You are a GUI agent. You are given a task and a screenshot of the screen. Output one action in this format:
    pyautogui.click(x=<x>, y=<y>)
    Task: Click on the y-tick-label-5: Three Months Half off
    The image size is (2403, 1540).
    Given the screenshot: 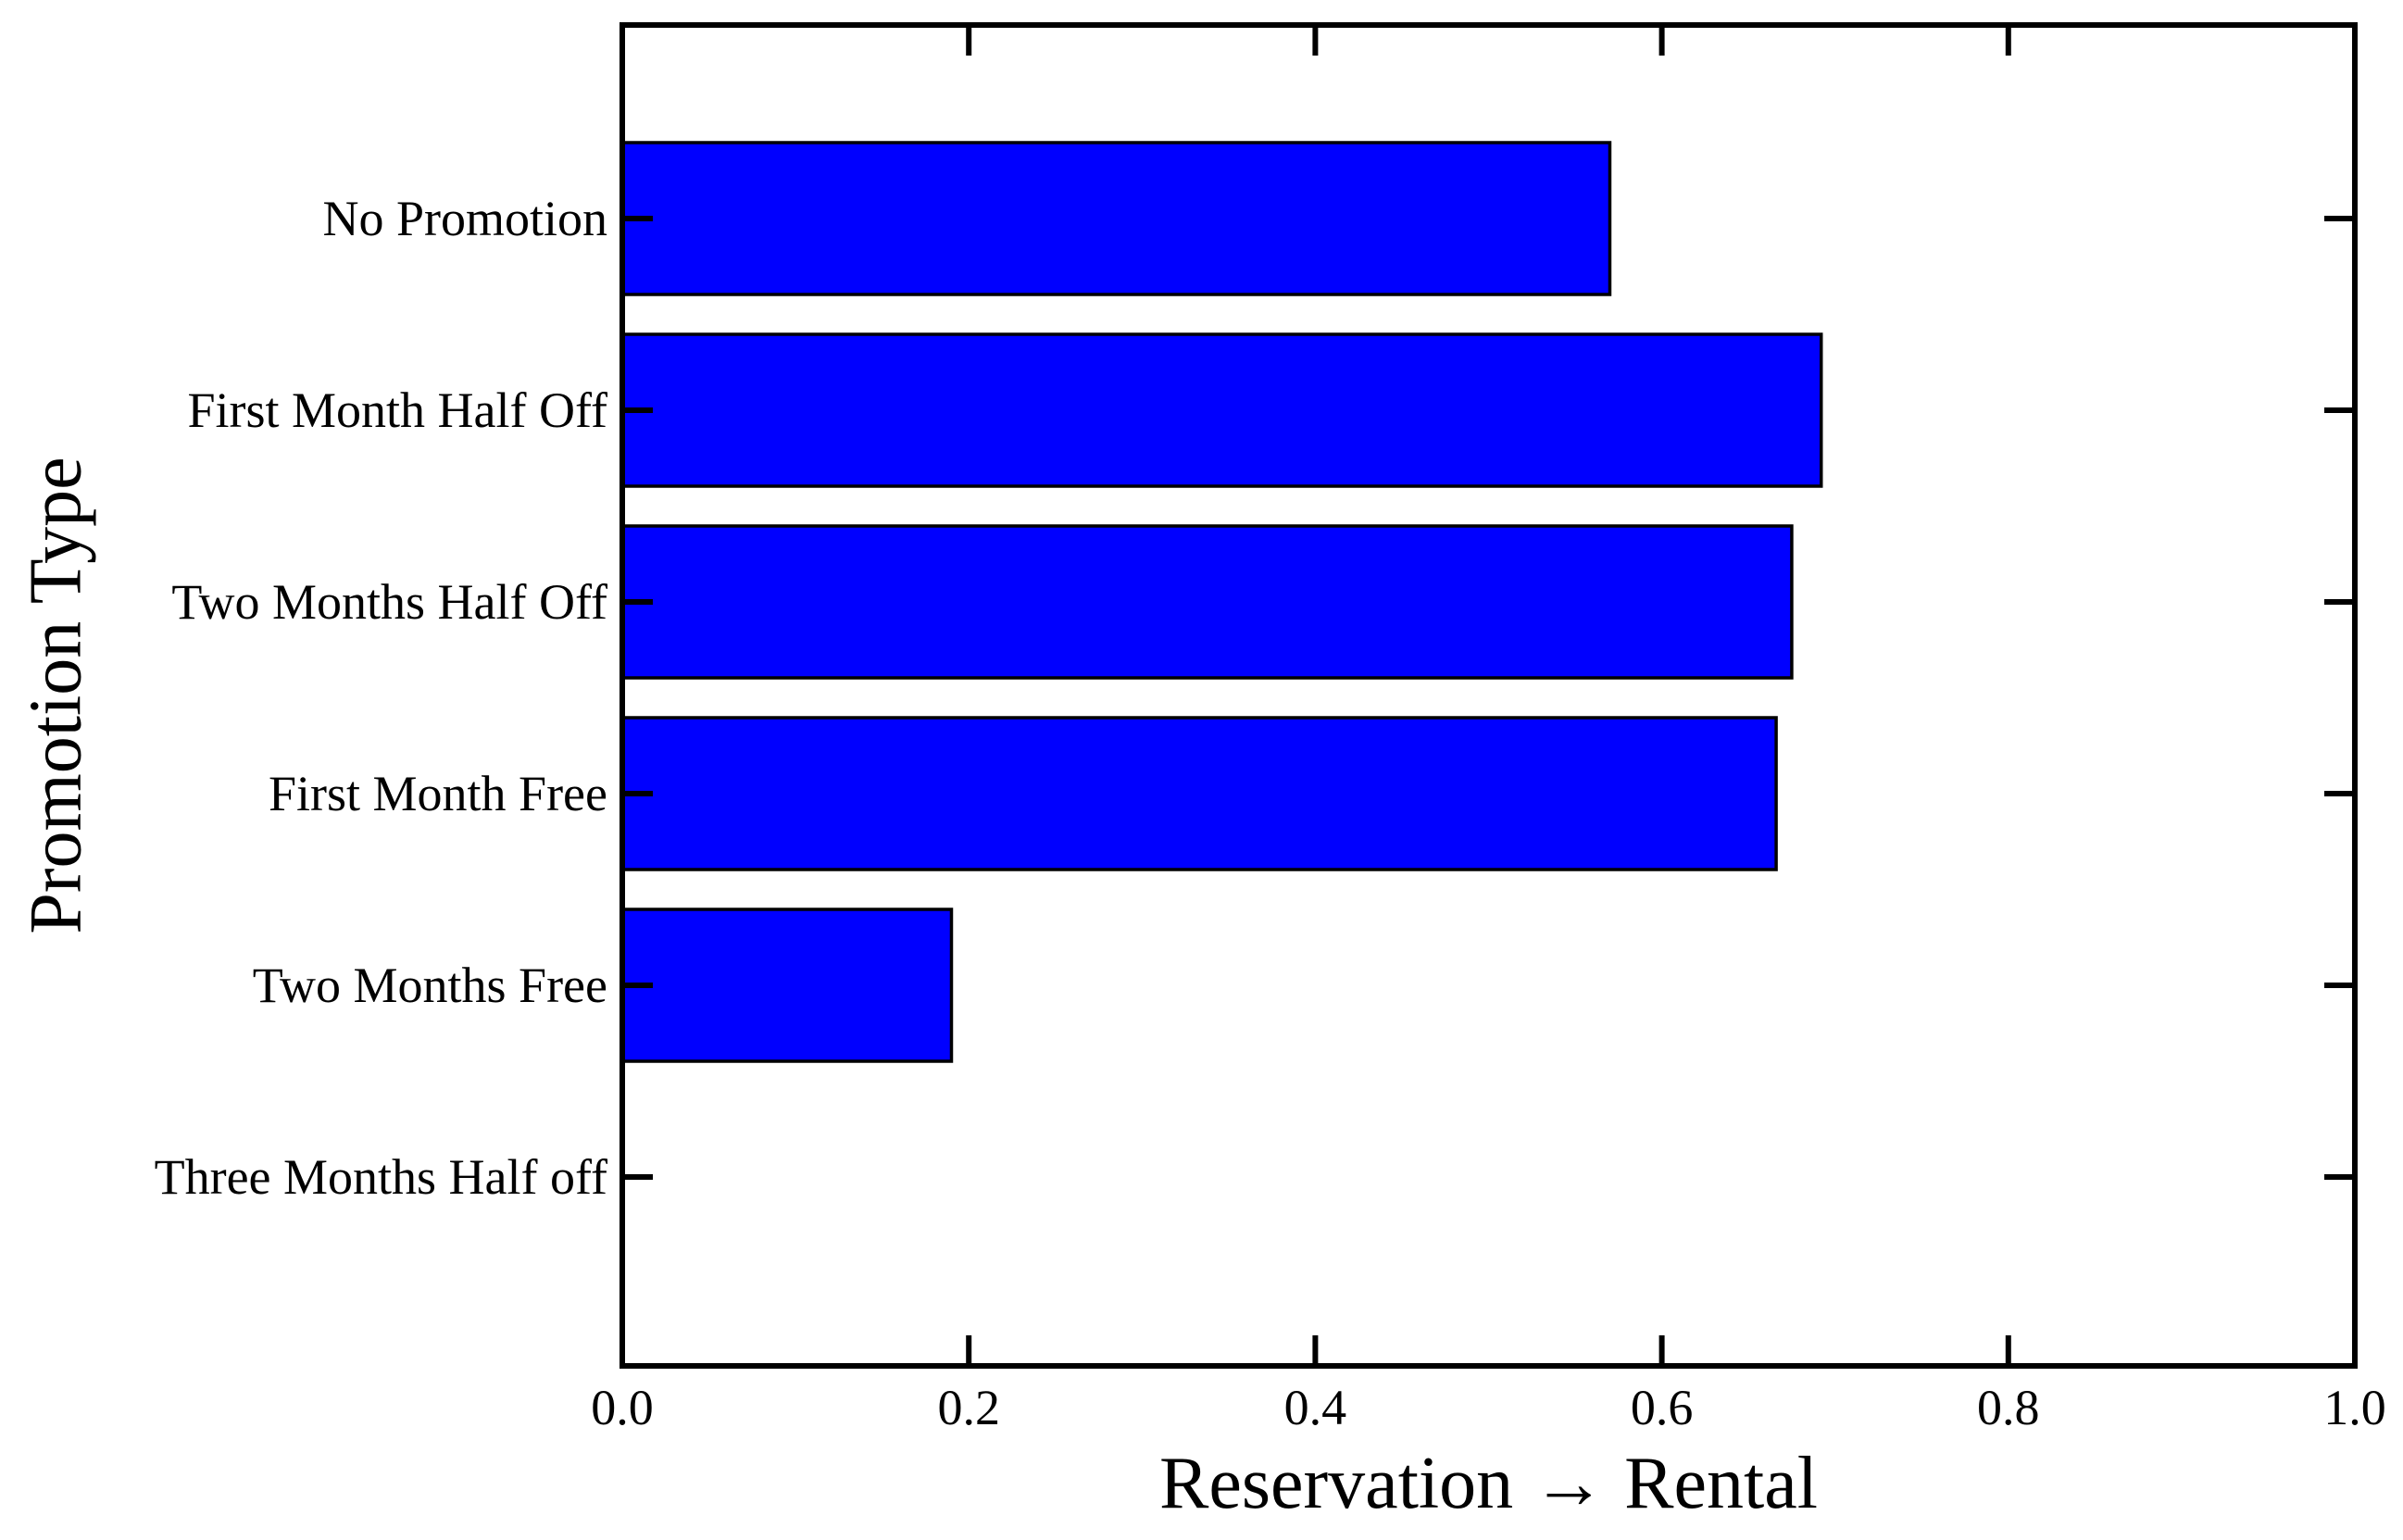 What is the action you would take?
    pyautogui.click(x=381, y=1177)
    